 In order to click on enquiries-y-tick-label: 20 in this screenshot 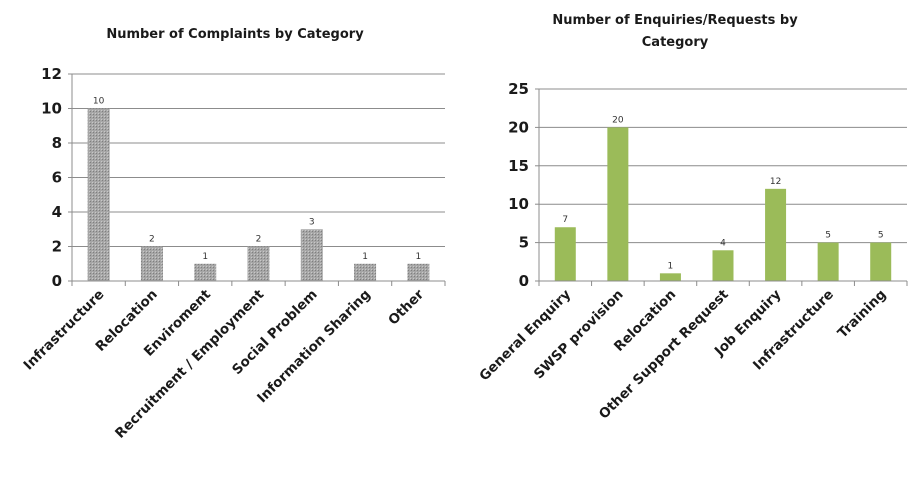, I will do `click(518, 127)`.